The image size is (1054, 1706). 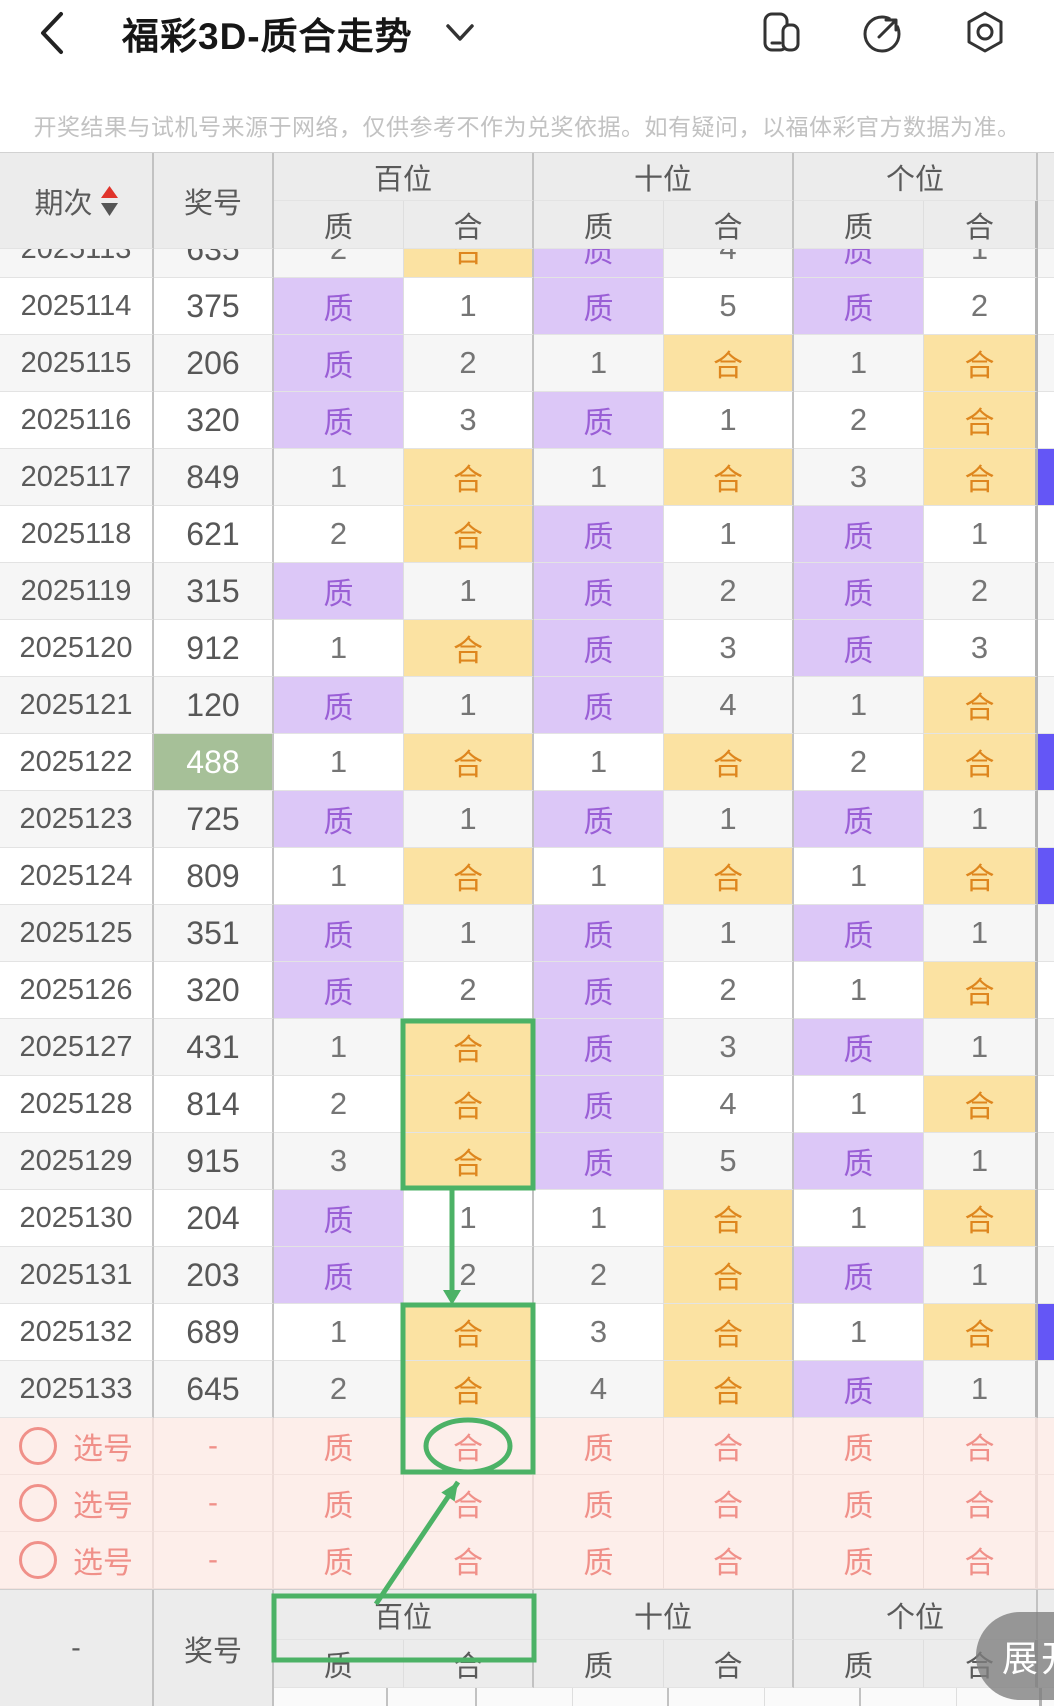 I want to click on subheader-row: 质合质合质合, so click(x=664, y=225).